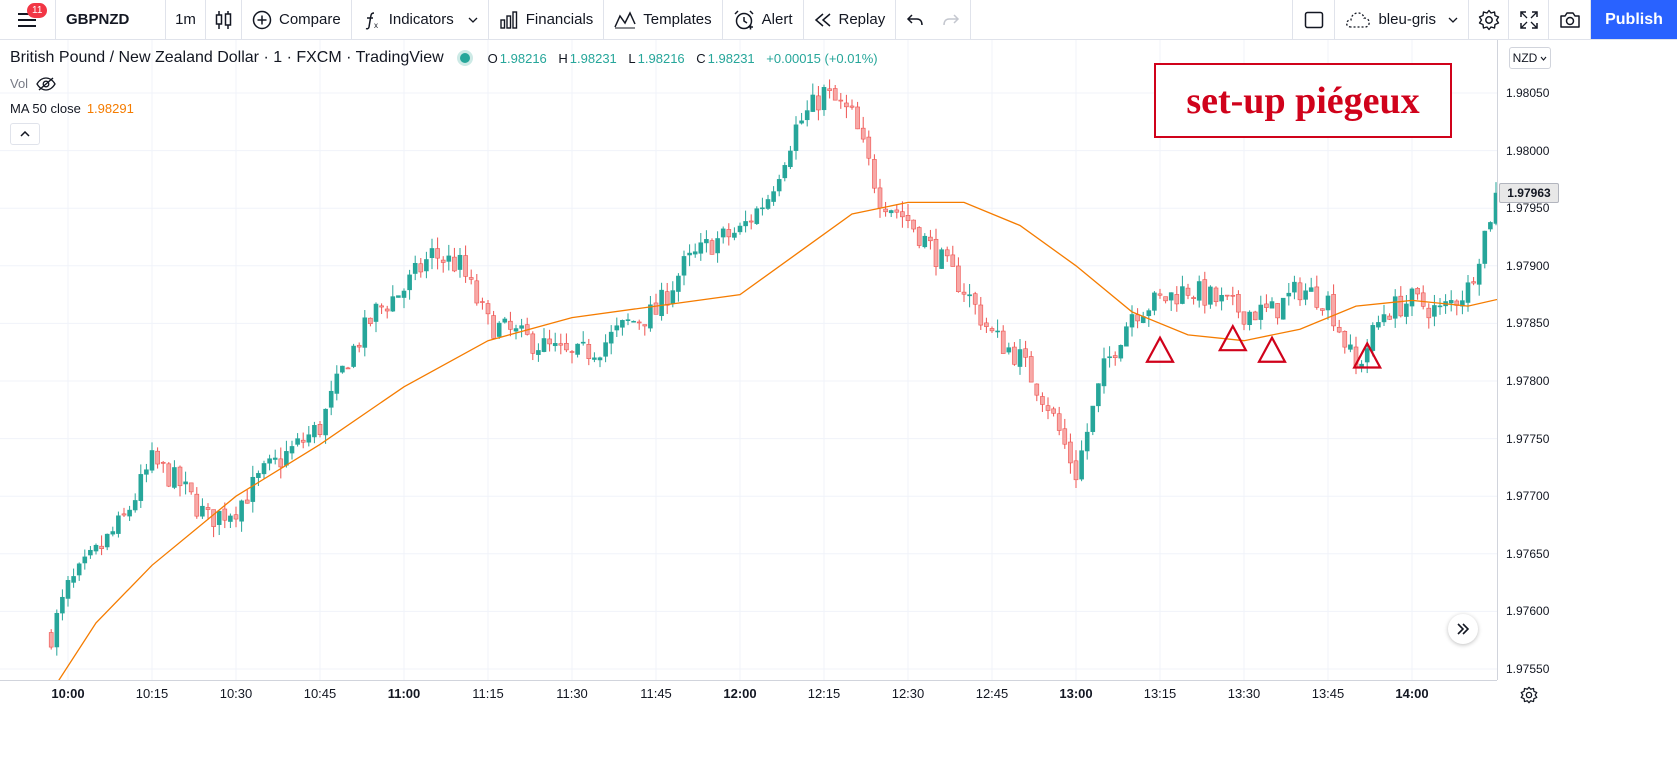 This screenshot has width=1677, height=758. I want to click on time-label: 10:30, so click(236, 693).